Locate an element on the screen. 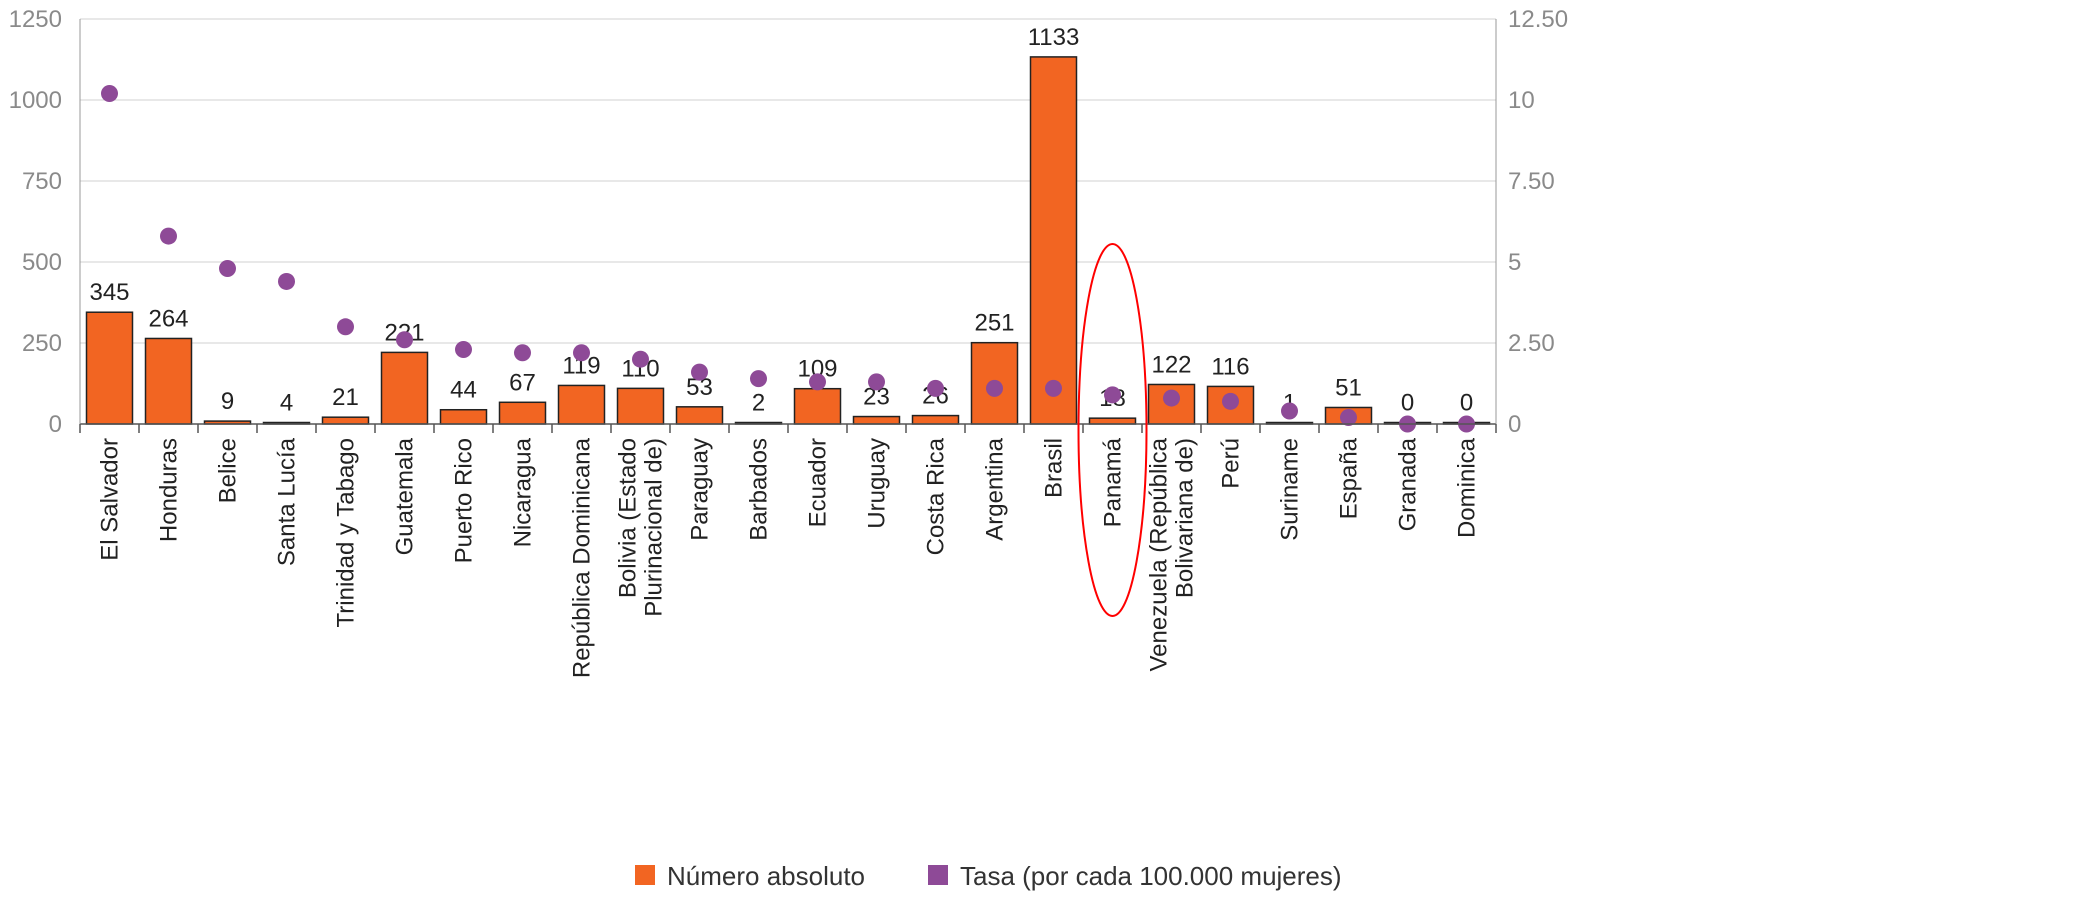 Image resolution: width=2100 pixels, height=898 pixels. point-santa-lucia is located at coordinates (286, 281).